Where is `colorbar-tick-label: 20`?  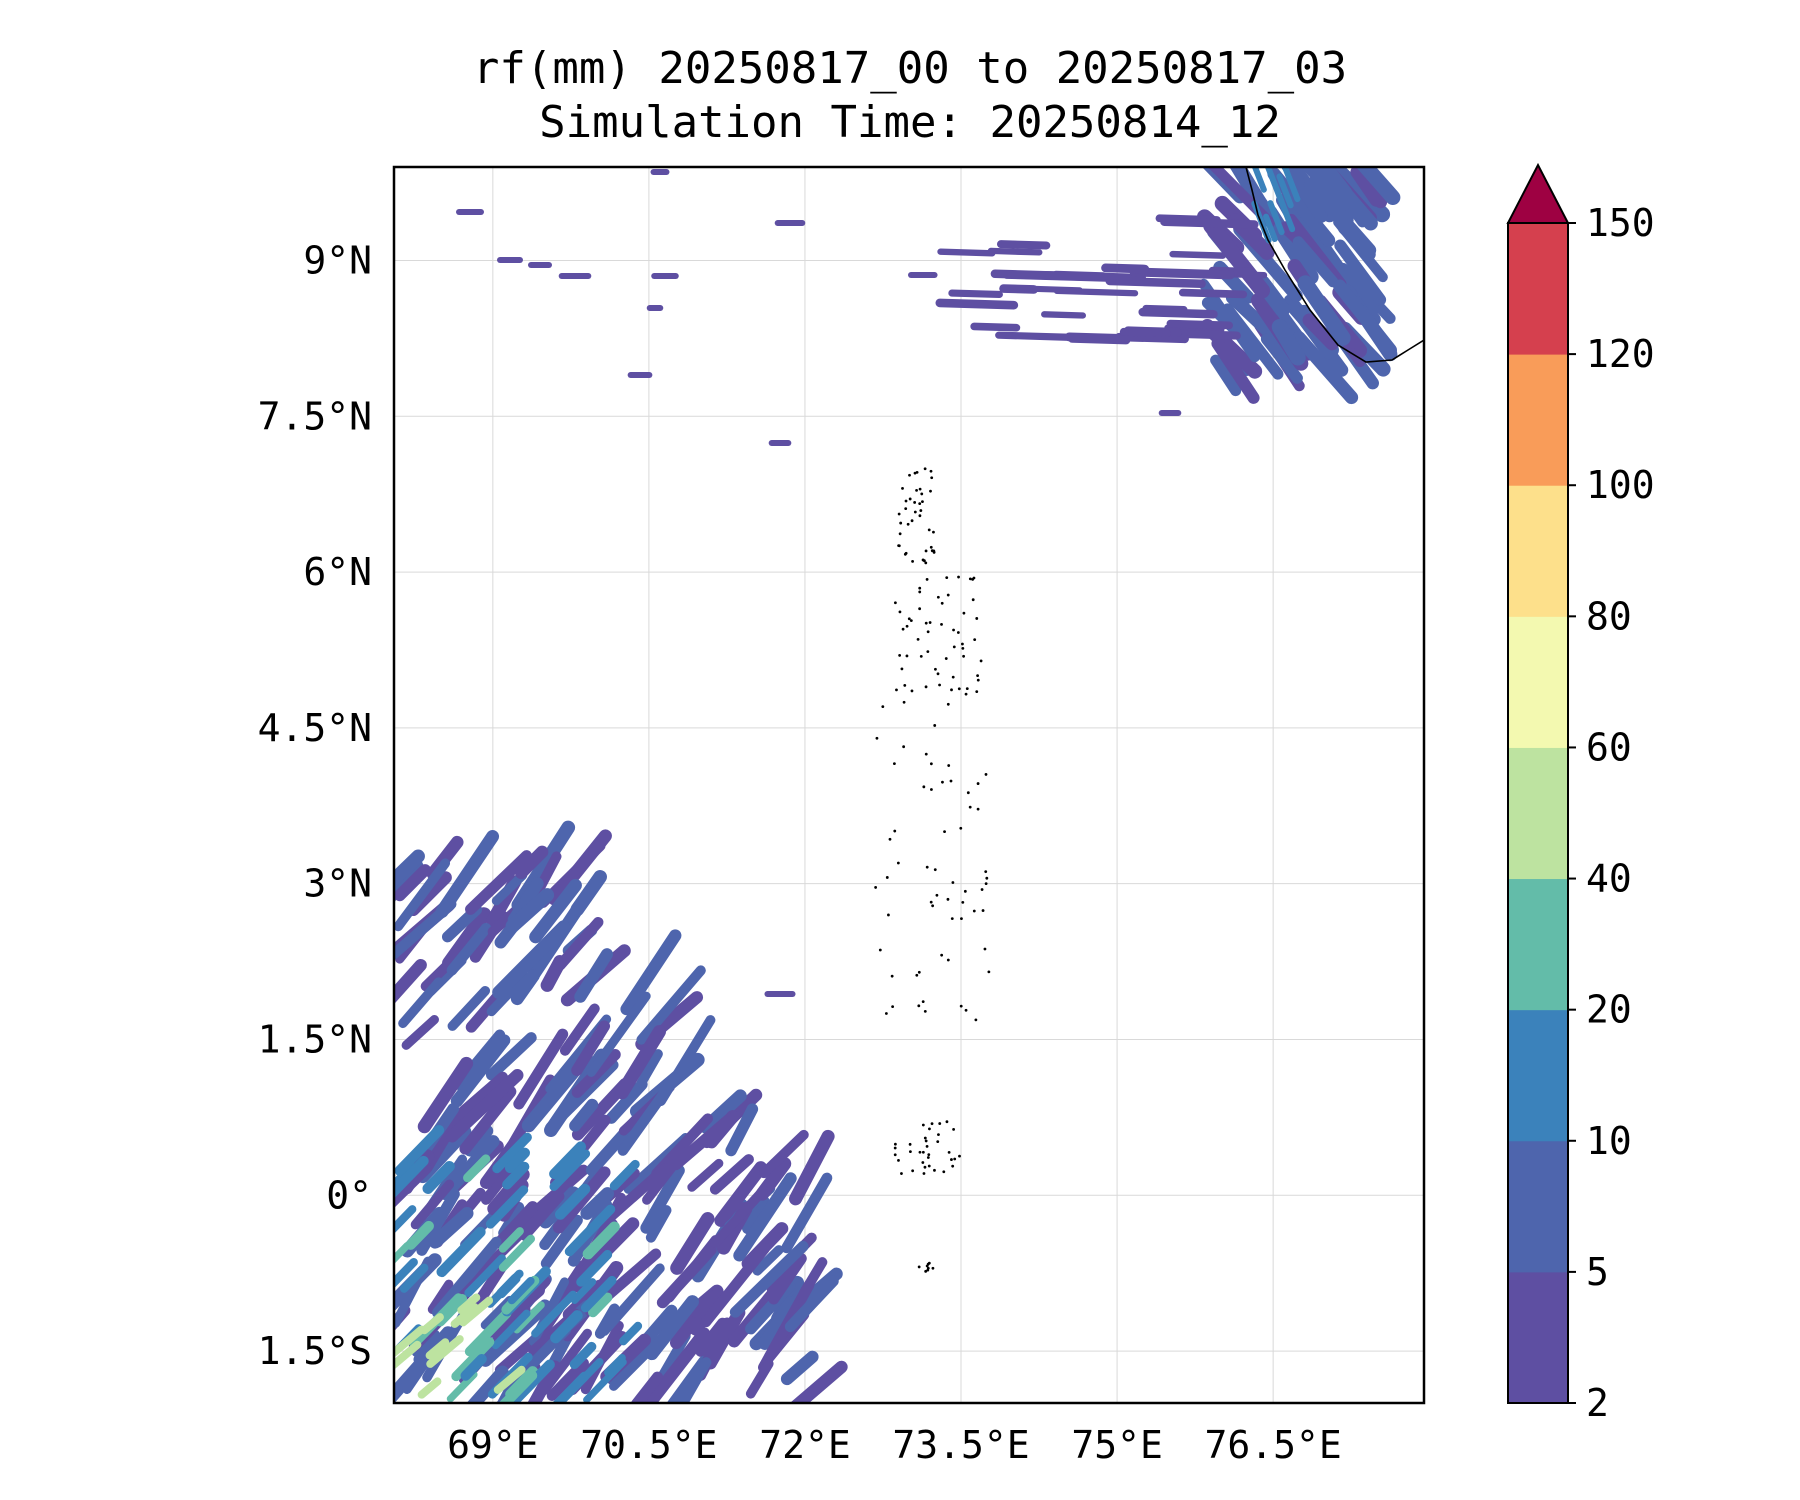 colorbar-tick-label: 20 is located at coordinates (1609, 1010).